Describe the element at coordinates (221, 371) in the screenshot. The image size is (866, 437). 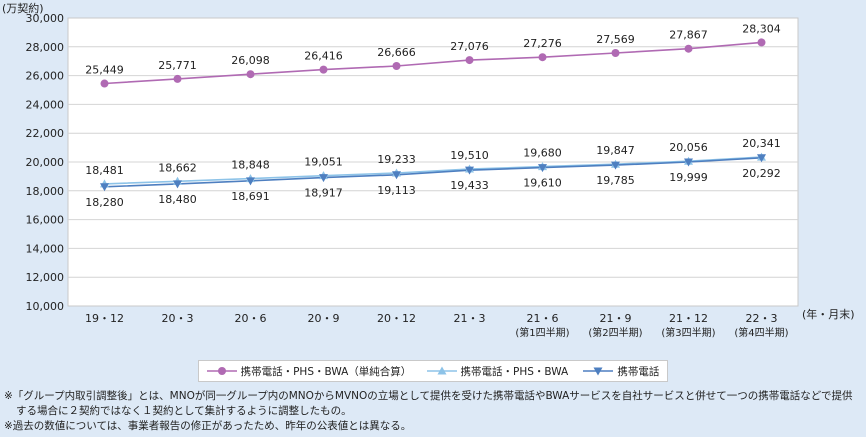
I see `circle-marker-icon` at that location.